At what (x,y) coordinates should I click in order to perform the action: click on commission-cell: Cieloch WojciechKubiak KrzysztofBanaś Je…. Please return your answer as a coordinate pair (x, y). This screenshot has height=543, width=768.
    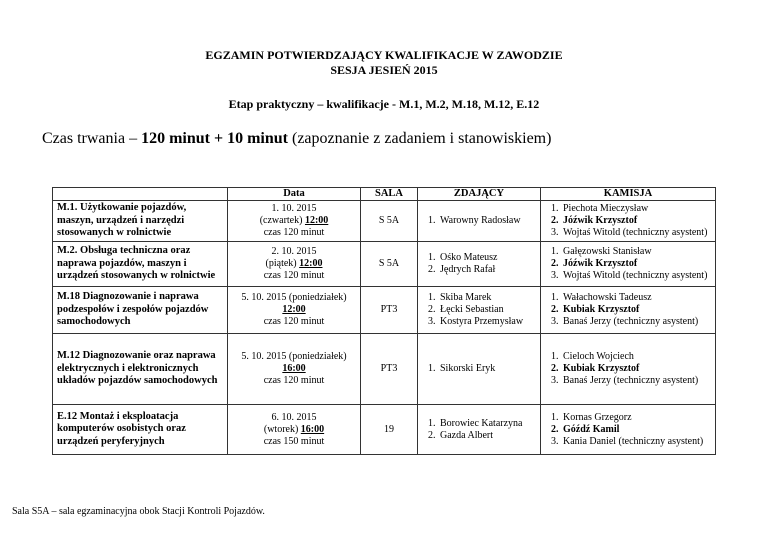
    Looking at the image, I should click on (628, 369).